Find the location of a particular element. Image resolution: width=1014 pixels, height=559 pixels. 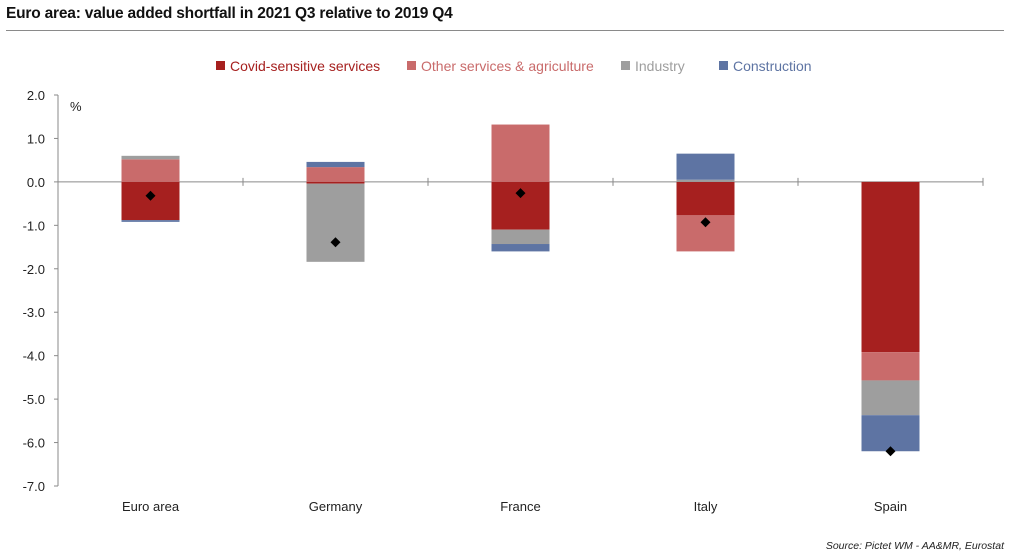

legend-item: Industry is located at coordinates (653, 66).